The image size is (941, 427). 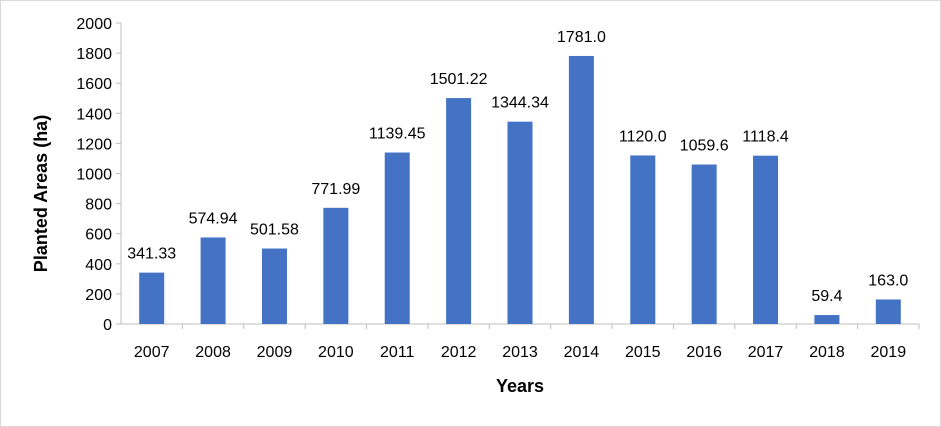 What do you see at coordinates (151, 254) in the screenshot?
I see `data-label: 341.33` at bounding box center [151, 254].